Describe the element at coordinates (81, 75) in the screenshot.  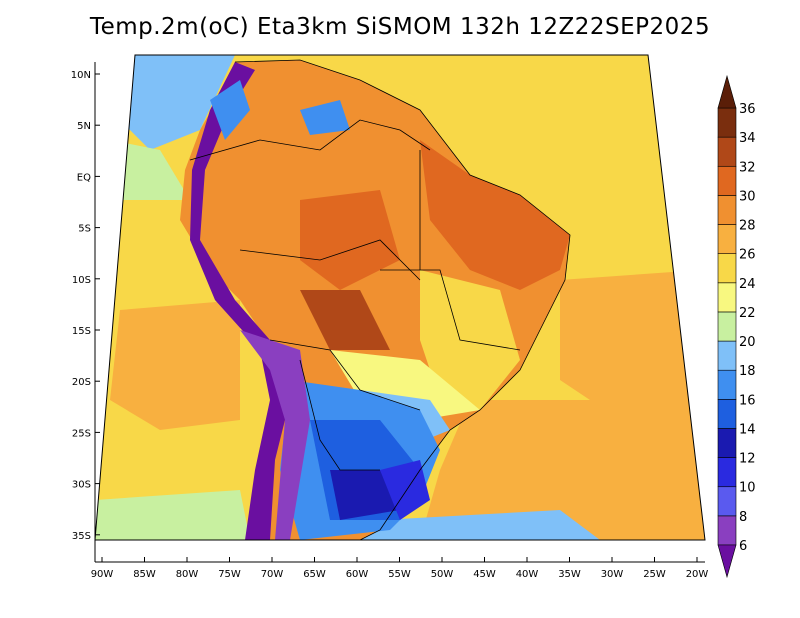
I see `lat-tick-label: 10N` at that location.